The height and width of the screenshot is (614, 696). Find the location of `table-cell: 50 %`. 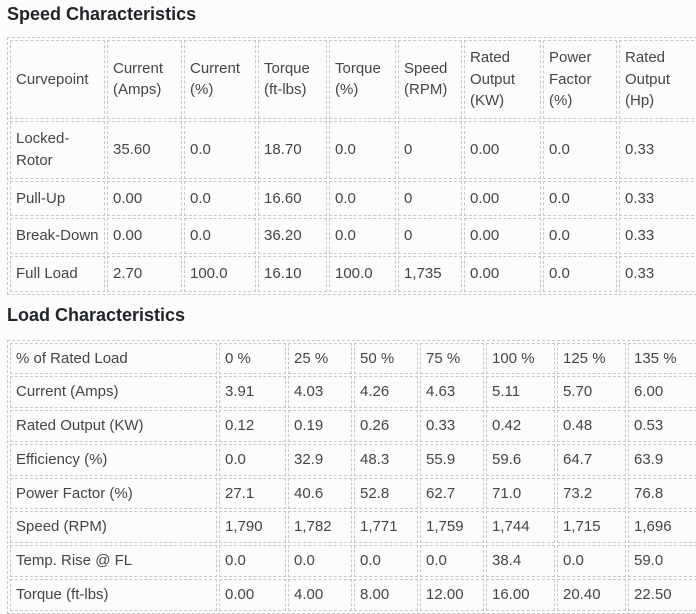

table-cell: 50 % is located at coordinates (386, 358).